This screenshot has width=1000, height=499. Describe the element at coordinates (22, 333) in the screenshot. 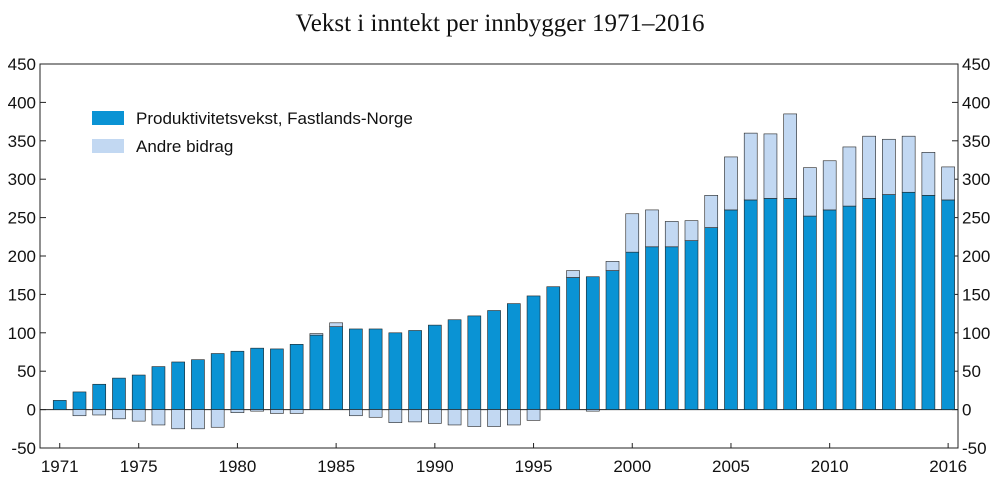

I see `y-tick-label-left: 100` at that location.